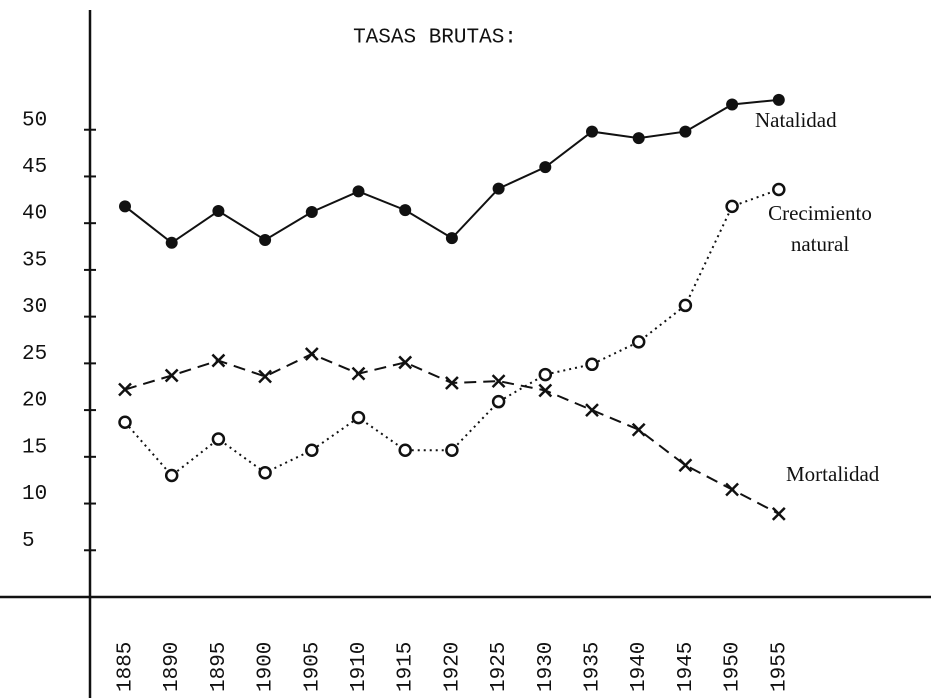 This screenshot has height=698, width=931. I want to click on x-tick-label: 1945, so click(686, 667).